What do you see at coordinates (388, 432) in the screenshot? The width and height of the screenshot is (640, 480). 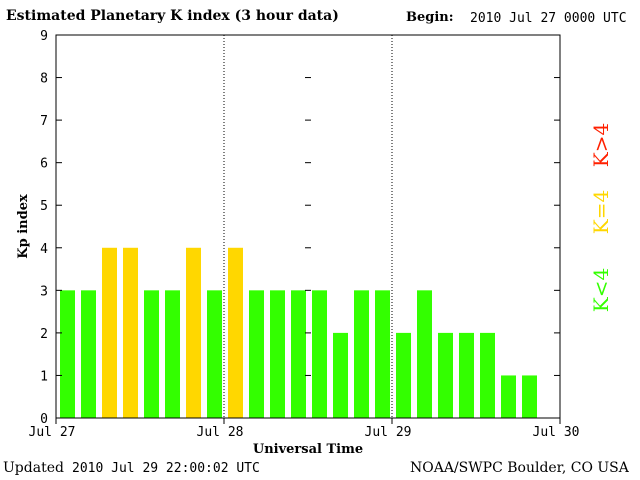 I see `x-tick-label: Jul 29` at bounding box center [388, 432].